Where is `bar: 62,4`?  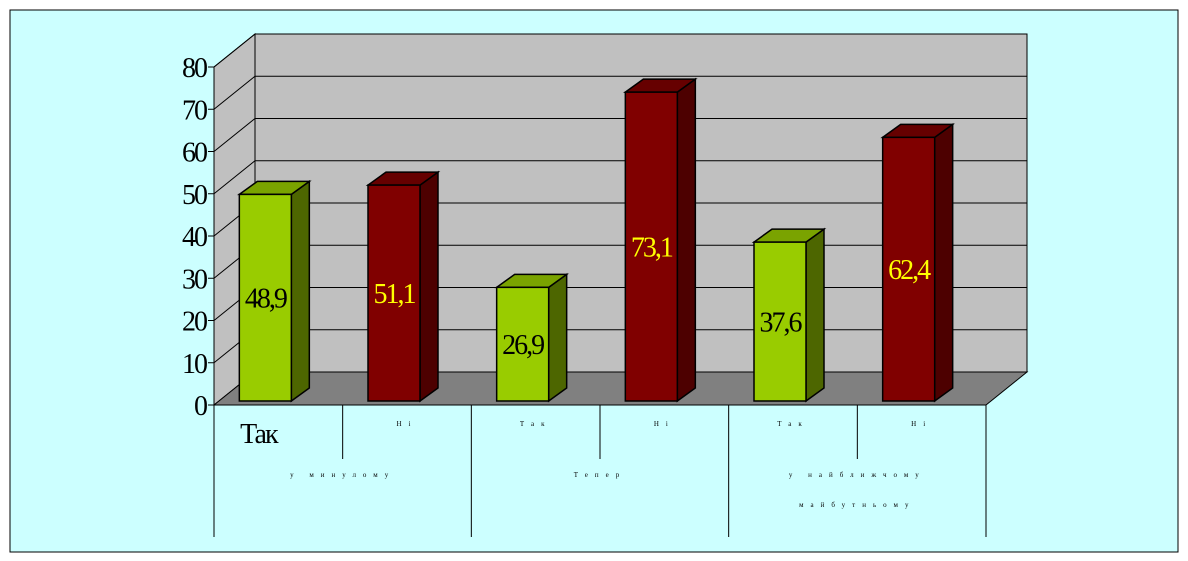 bar: 62,4 is located at coordinates (917, 262).